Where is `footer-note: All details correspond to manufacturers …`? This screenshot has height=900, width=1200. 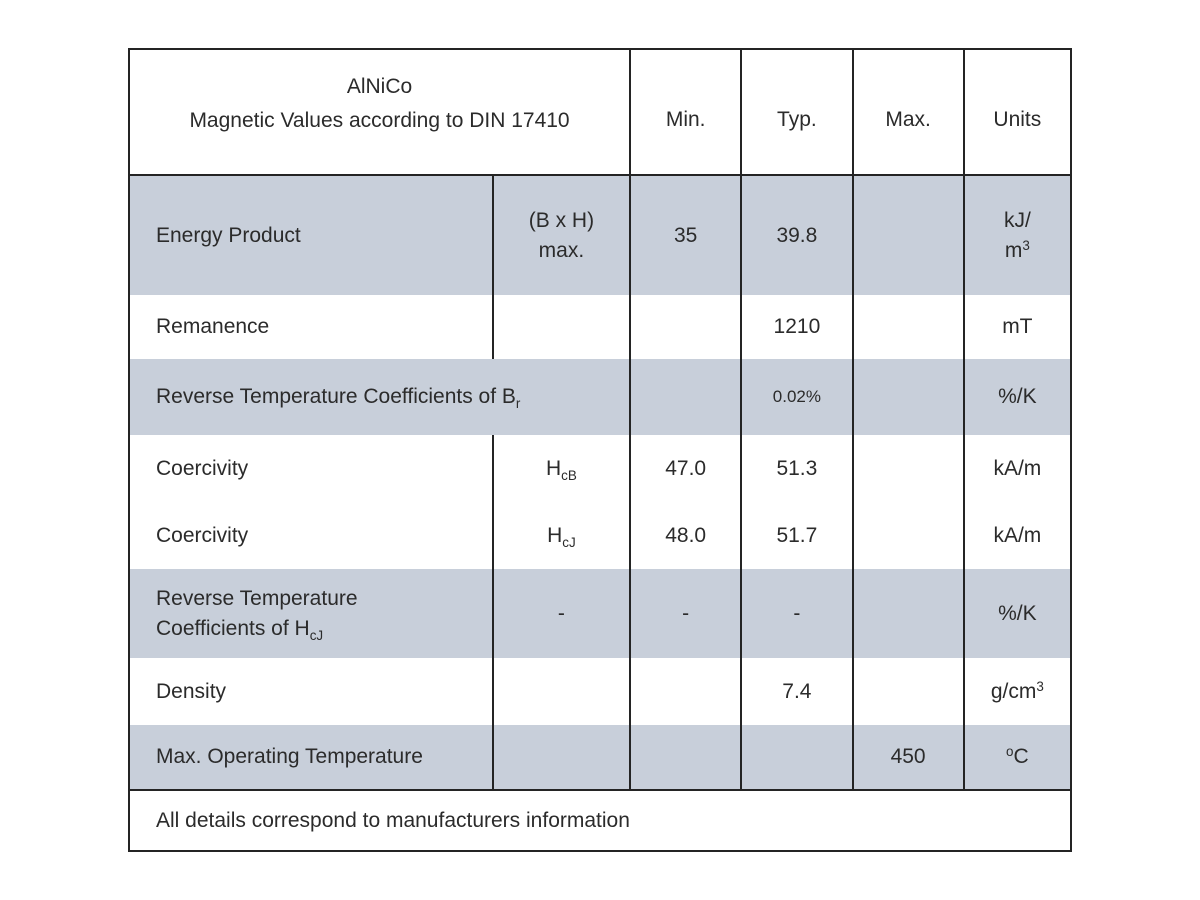
footer-note: All details correspond to manufacturers … is located at coordinates (600, 820).